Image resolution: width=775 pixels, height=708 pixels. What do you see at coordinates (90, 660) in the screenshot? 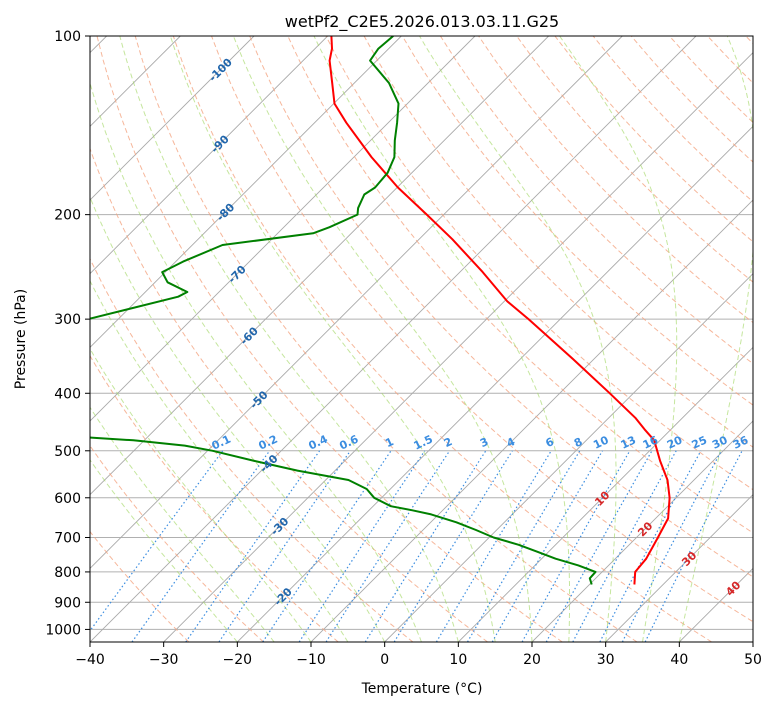
I see `x-tick-label: −40` at bounding box center [90, 660].